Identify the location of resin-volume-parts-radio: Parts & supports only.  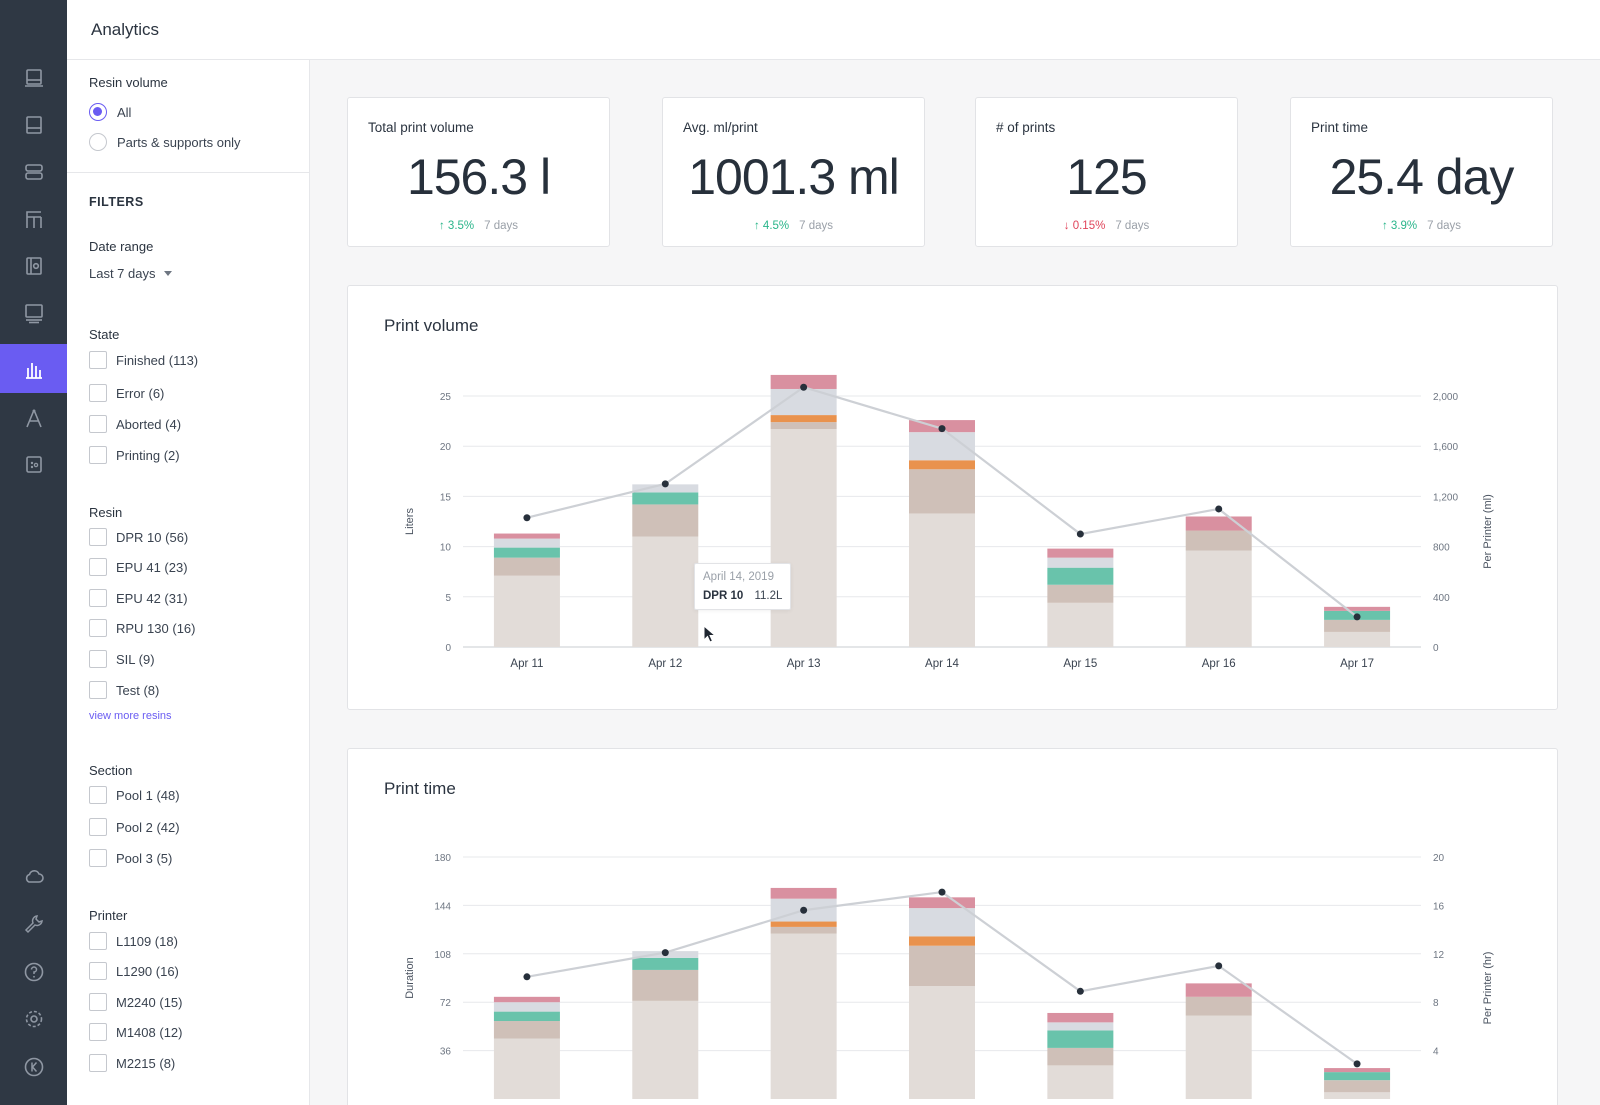
(165, 142).